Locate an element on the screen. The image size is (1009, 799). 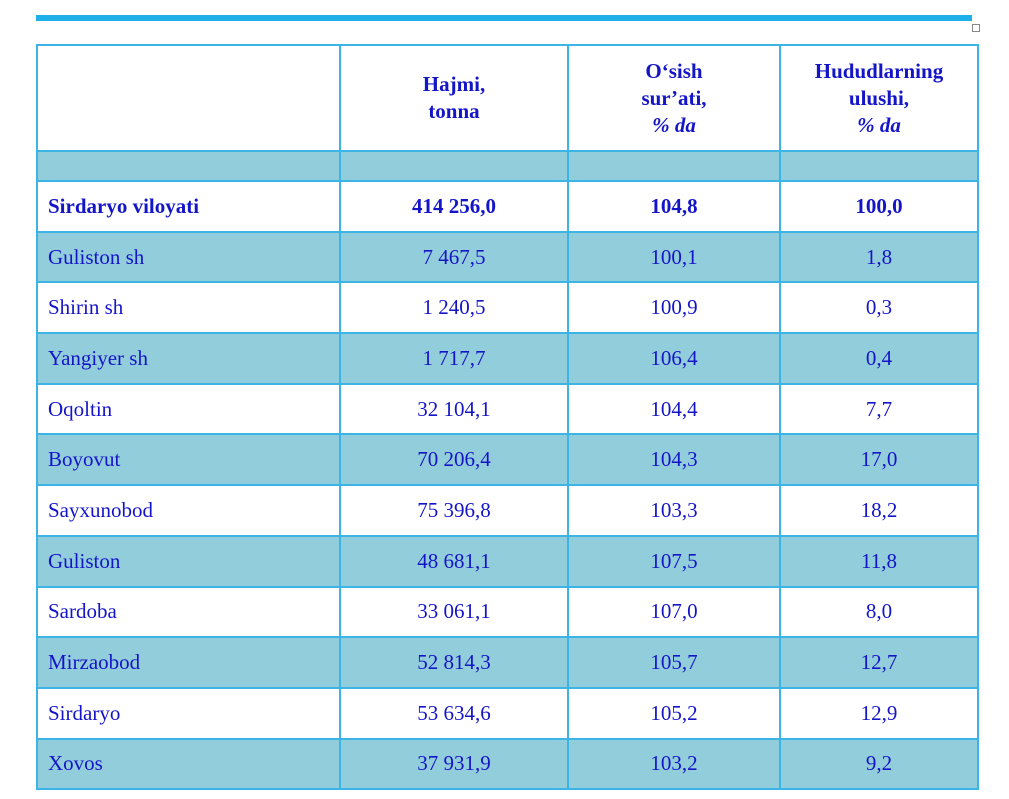
value-cell: 32 104,1 is located at coordinates (454, 409).